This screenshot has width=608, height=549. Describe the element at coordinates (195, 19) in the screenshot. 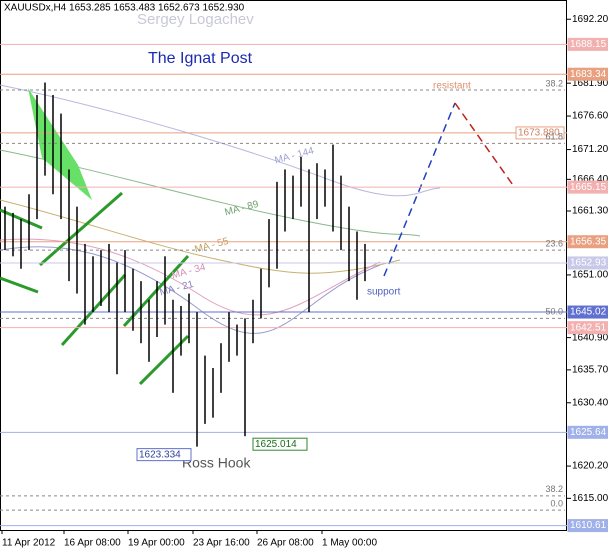

I see `author: Sergey Logachev` at that location.